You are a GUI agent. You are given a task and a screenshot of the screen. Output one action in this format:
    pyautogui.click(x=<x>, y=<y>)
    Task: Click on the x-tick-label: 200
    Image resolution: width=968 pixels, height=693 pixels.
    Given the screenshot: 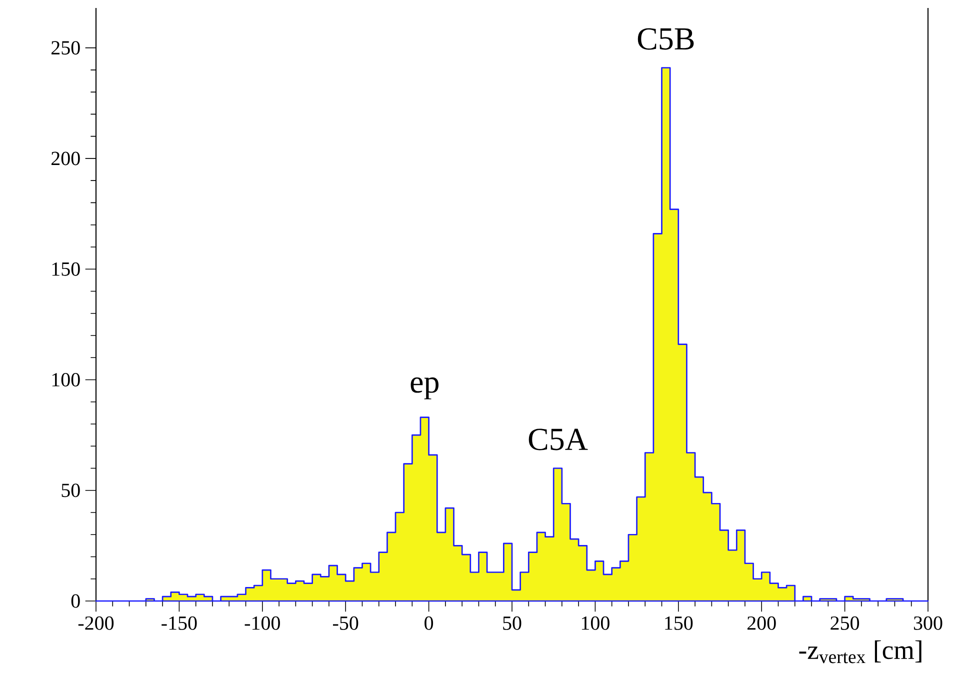 What is the action you would take?
    pyautogui.click(x=761, y=623)
    